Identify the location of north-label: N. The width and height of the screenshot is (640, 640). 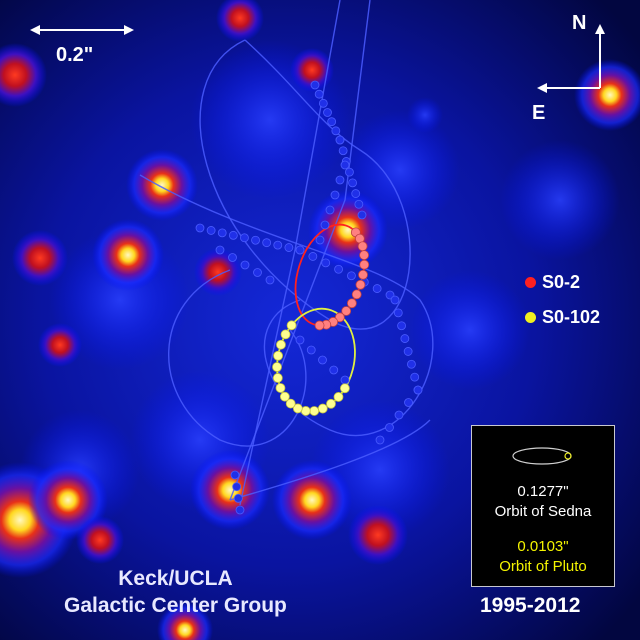
(579, 23).